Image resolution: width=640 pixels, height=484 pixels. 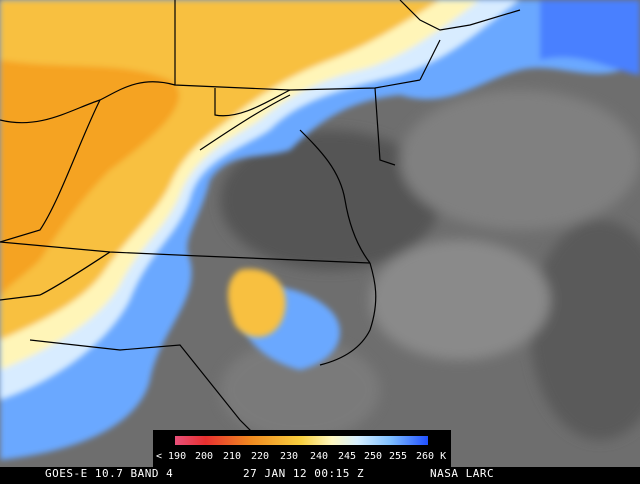 I want to click on colorbar-label: 245, so click(x=347, y=456).